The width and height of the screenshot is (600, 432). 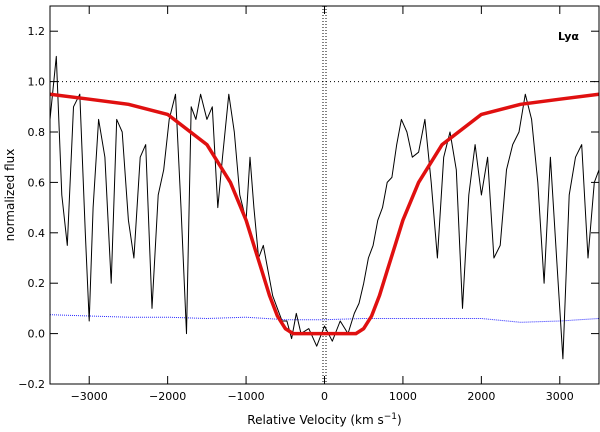 I want to click on x-axis-title: Relative Velocity (km s−1), so click(x=324, y=419).